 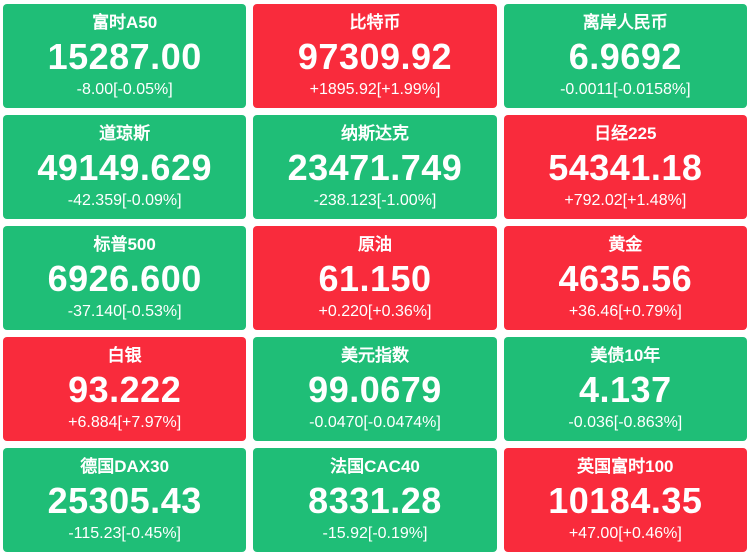 I want to click on market-tile: 美元指数 99.0679 -0.0470[-0.0474%], so click(x=375, y=389).